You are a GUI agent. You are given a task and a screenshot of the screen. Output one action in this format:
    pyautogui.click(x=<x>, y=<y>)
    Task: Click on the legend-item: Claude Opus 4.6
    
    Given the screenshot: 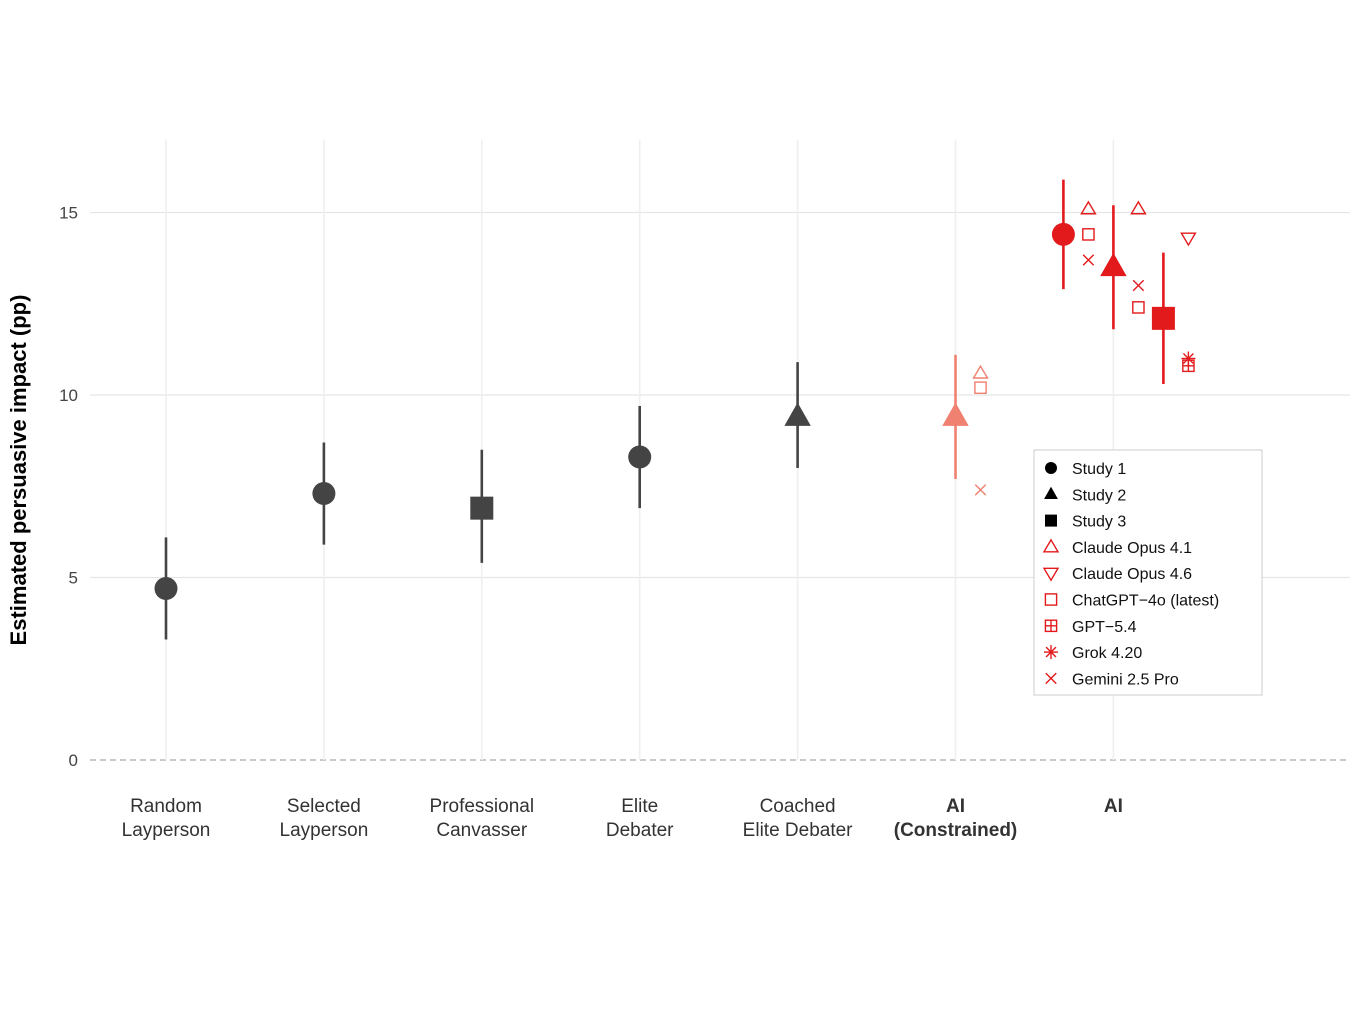 What is the action you would take?
    pyautogui.click(x=1117, y=574)
    